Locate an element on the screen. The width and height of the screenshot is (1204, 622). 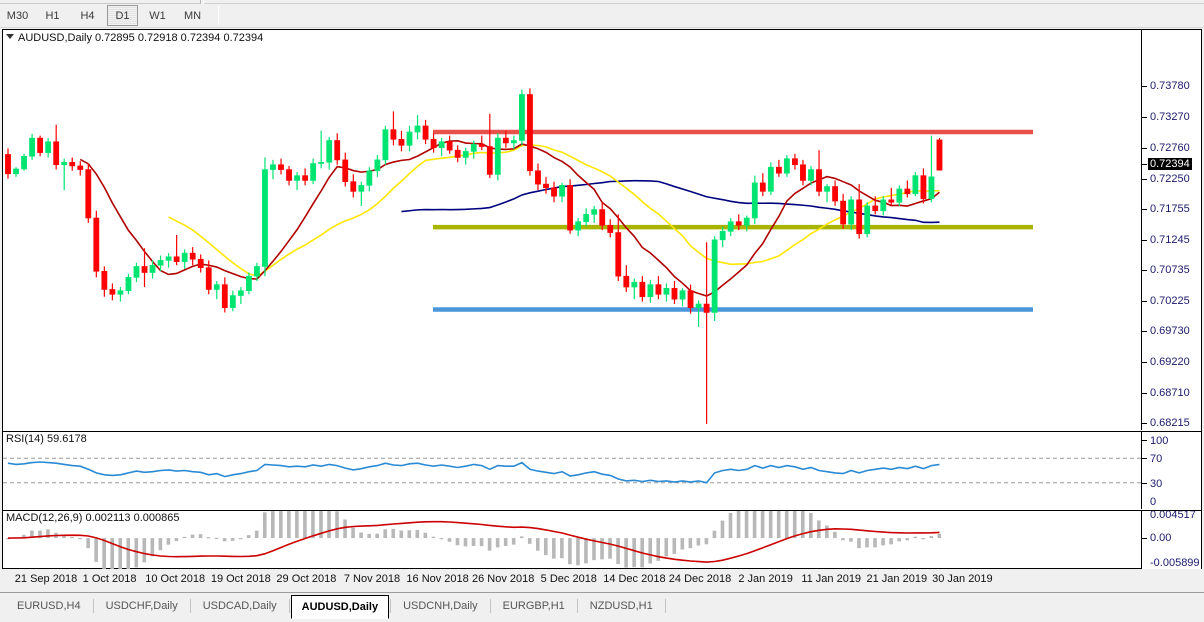
timeframe-button-m30: M30 is located at coordinates (17, 15).